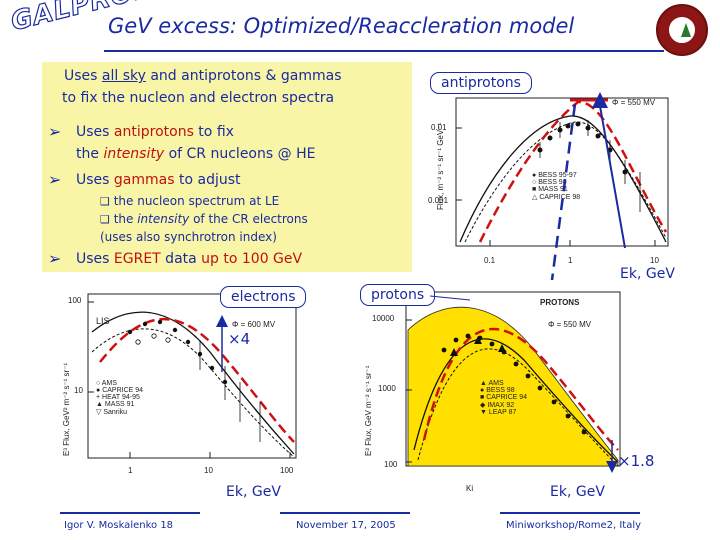 The width and height of the screenshot is (720, 540). Describe the element at coordinates (103, 321) in the screenshot. I see `electron-lis: LIS` at that location.